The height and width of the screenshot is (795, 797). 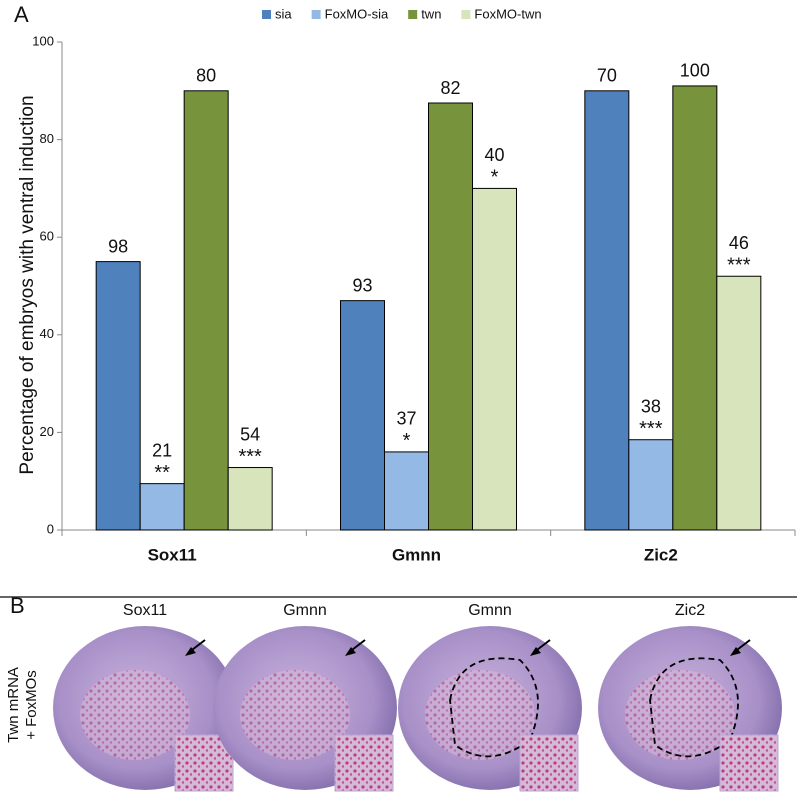 I want to click on x-tick-label: Gmnn, so click(x=416, y=554).